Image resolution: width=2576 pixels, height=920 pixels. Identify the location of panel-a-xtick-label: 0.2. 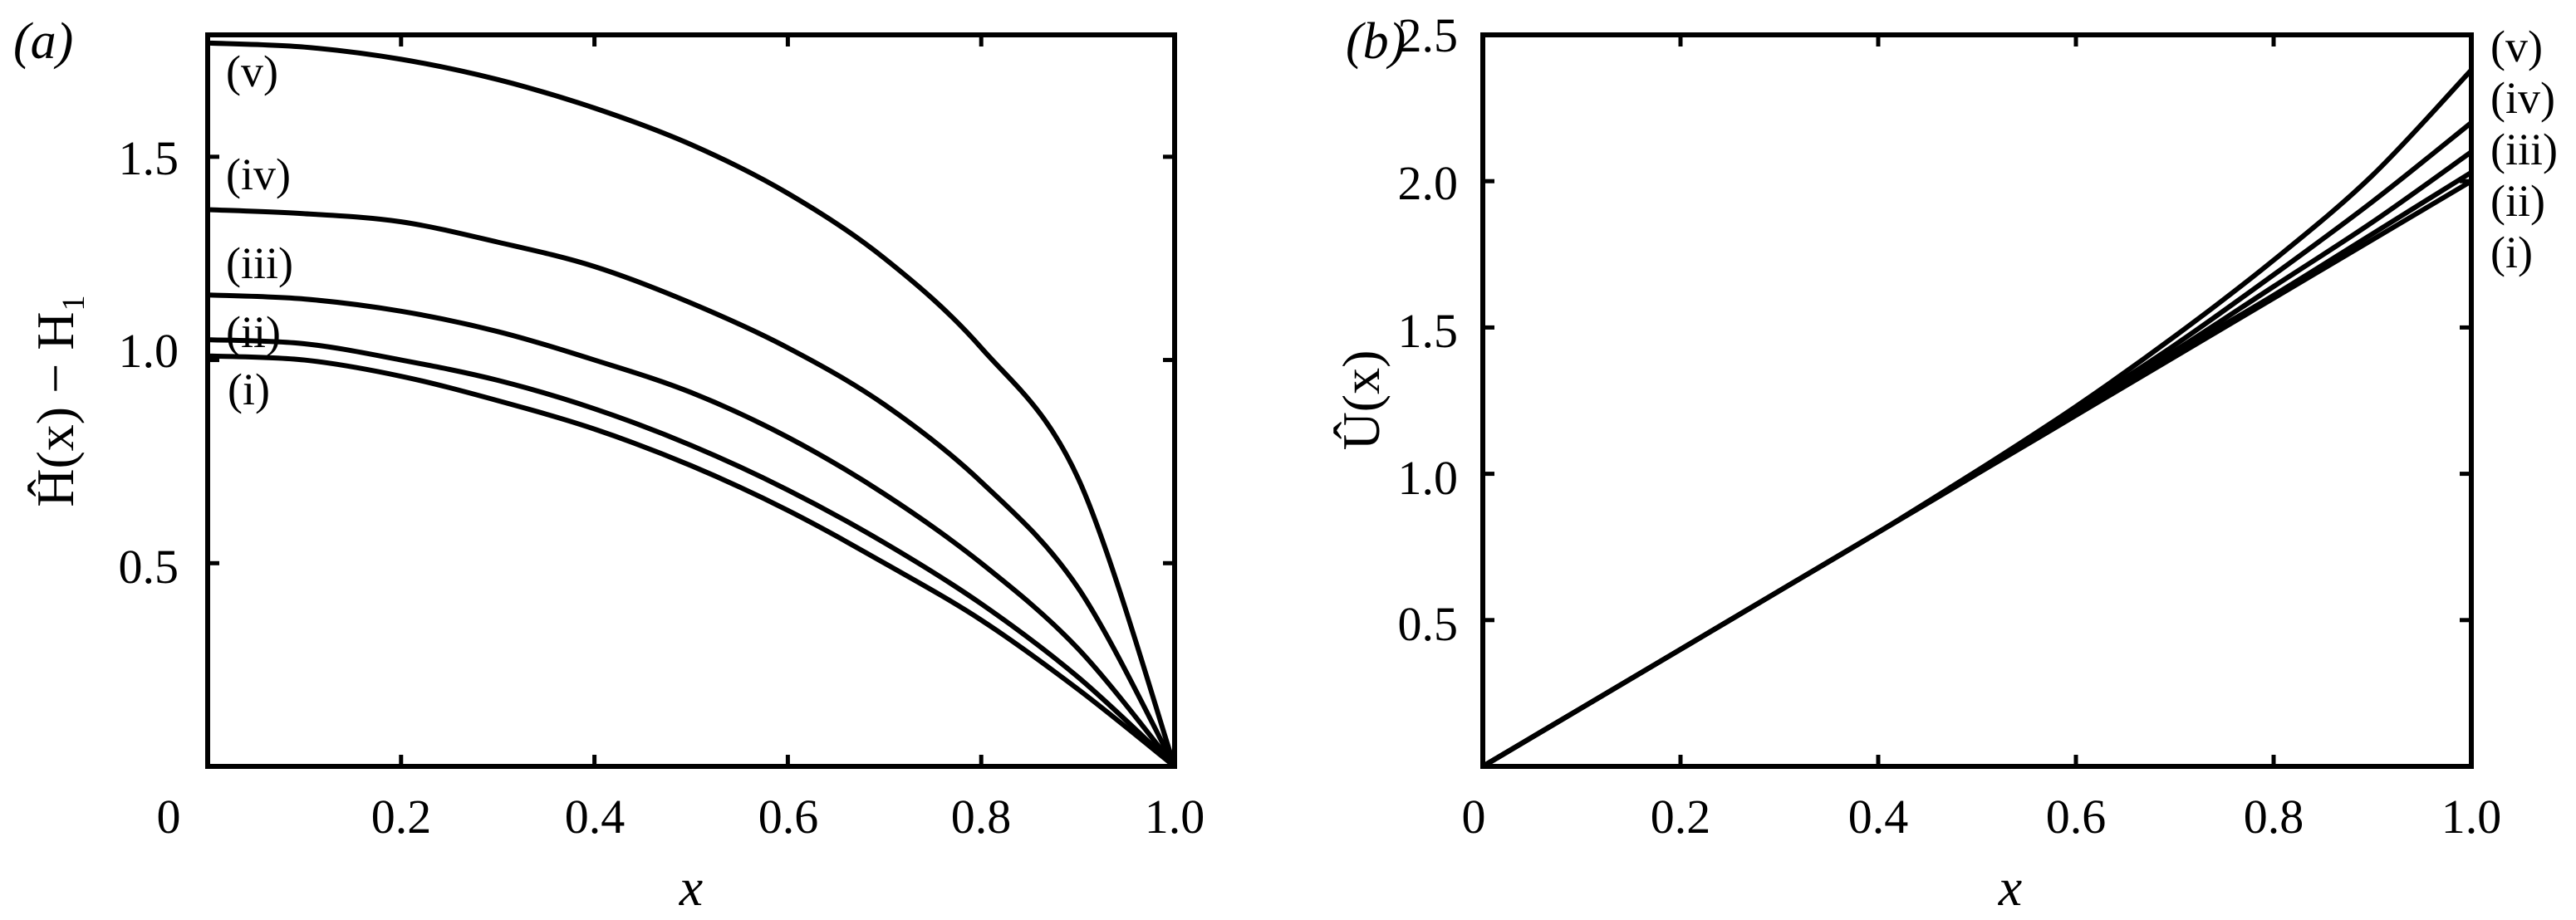
(401, 817).